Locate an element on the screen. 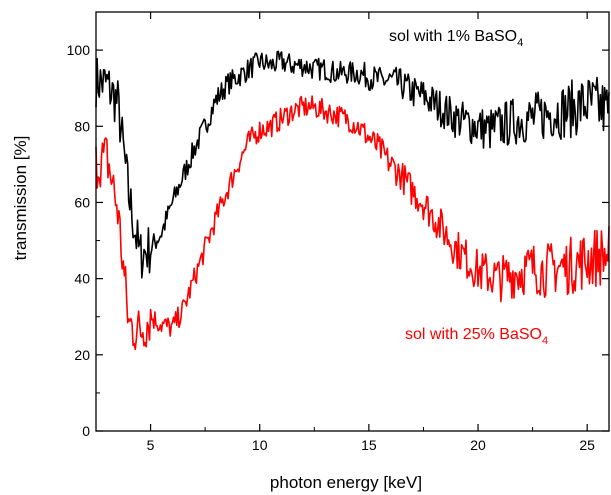 The height and width of the screenshot is (495, 611). y-tick-label: 100 is located at coordinates (79, 50).